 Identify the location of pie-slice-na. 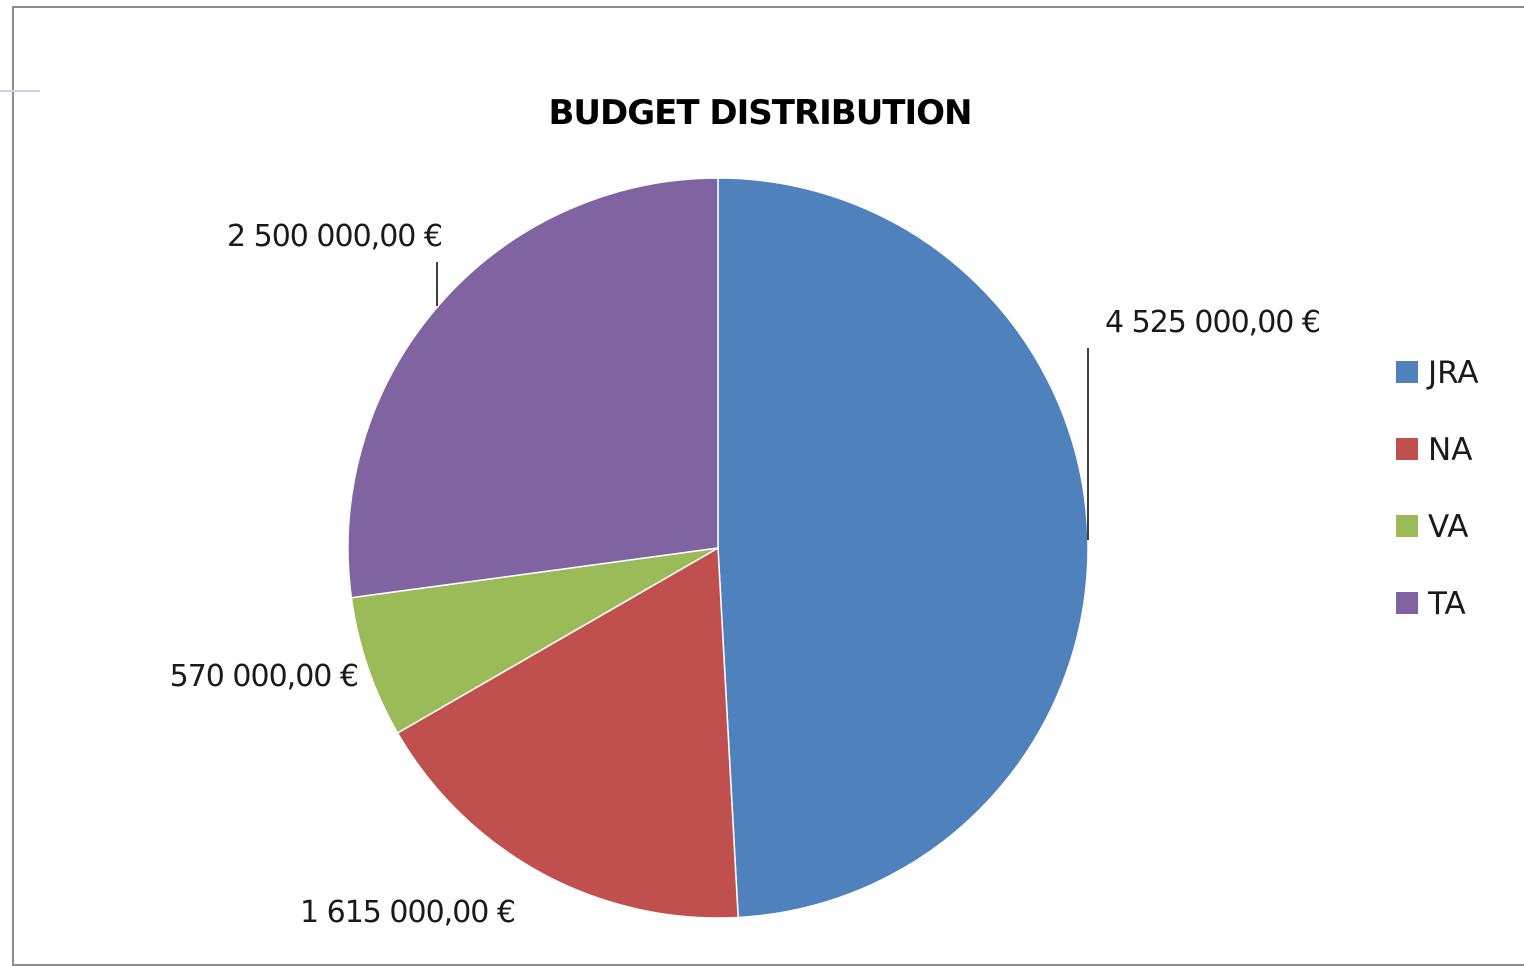
(567, 732).